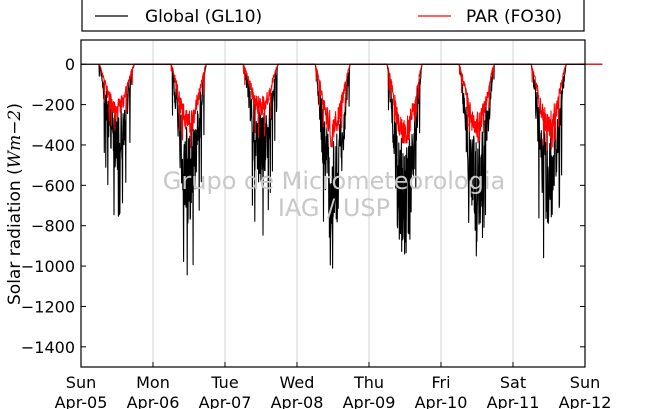  Describe the element at coordinates (514, 17) in the screenshot. I see `legend-label-par: PAR (FO30)` at that location.